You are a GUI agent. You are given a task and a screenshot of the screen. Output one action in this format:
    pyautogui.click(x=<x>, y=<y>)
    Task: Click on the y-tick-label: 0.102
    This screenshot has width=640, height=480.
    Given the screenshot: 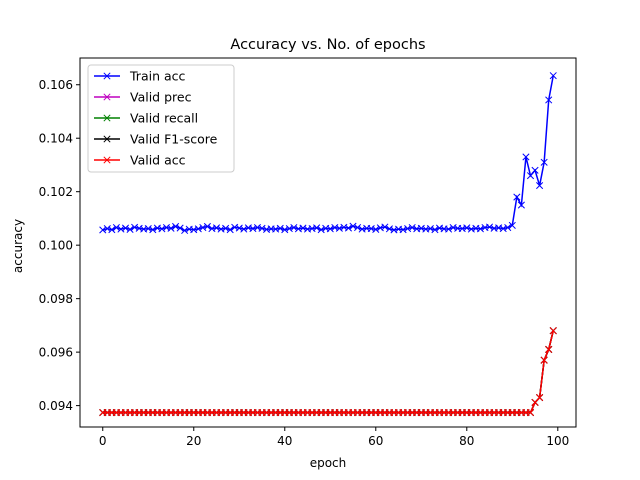 What is the action you would take?
    pyautogui.click(x=56, y=192)
    